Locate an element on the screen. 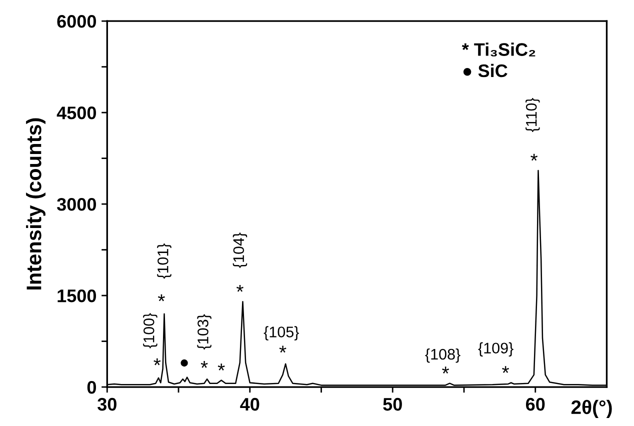 Image resolution: width=634 pixels, height=426 pixels. y-tick-label: 4500 is located at coordinates (76, 113).